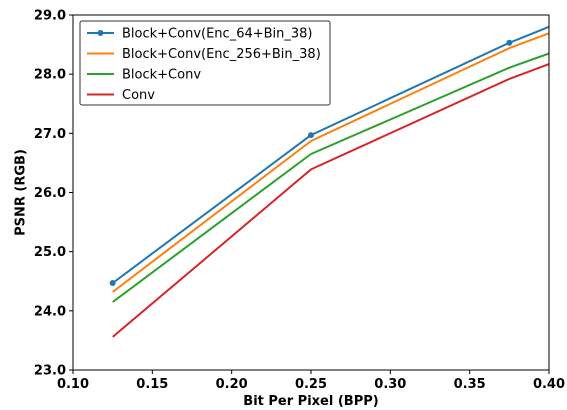 The width and height of the screenshot is (567, 410). Describe the element at coordinates (311, 384) in the screenshot. I see `x-tick-label: 0.25` at that location.